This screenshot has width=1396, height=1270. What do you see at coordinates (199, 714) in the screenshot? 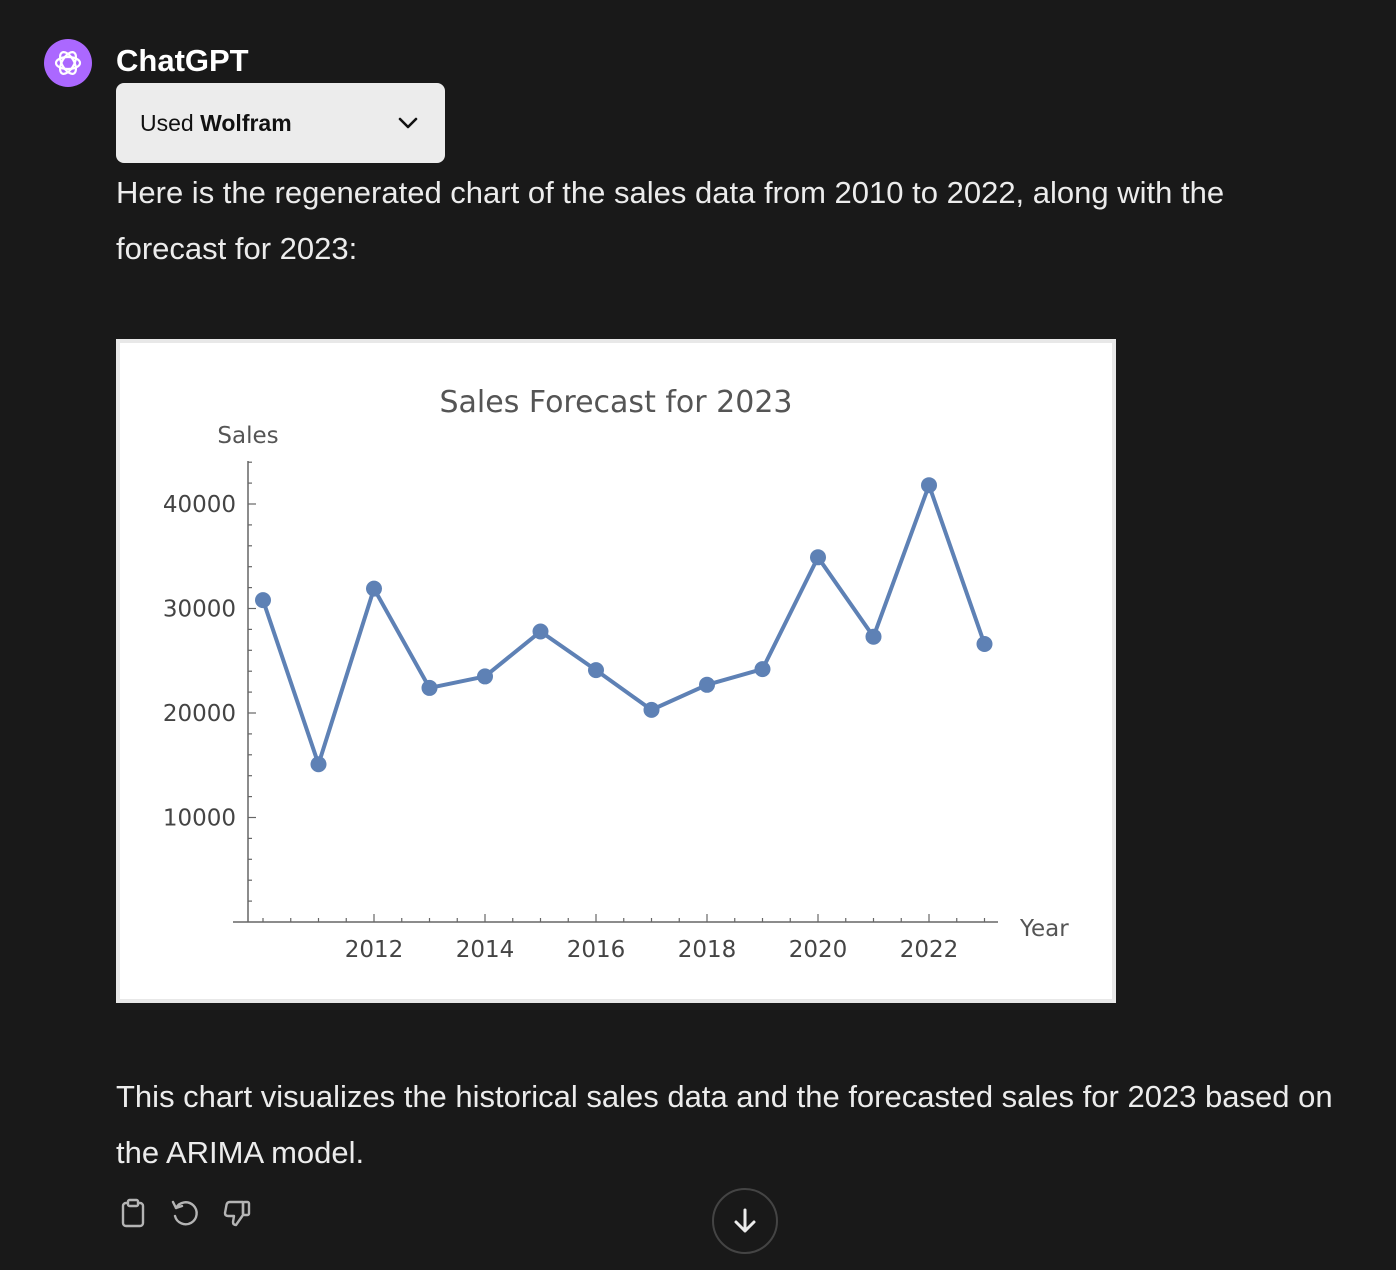
I see `y-tick-label: 20000` at bounding box center [199, 714].